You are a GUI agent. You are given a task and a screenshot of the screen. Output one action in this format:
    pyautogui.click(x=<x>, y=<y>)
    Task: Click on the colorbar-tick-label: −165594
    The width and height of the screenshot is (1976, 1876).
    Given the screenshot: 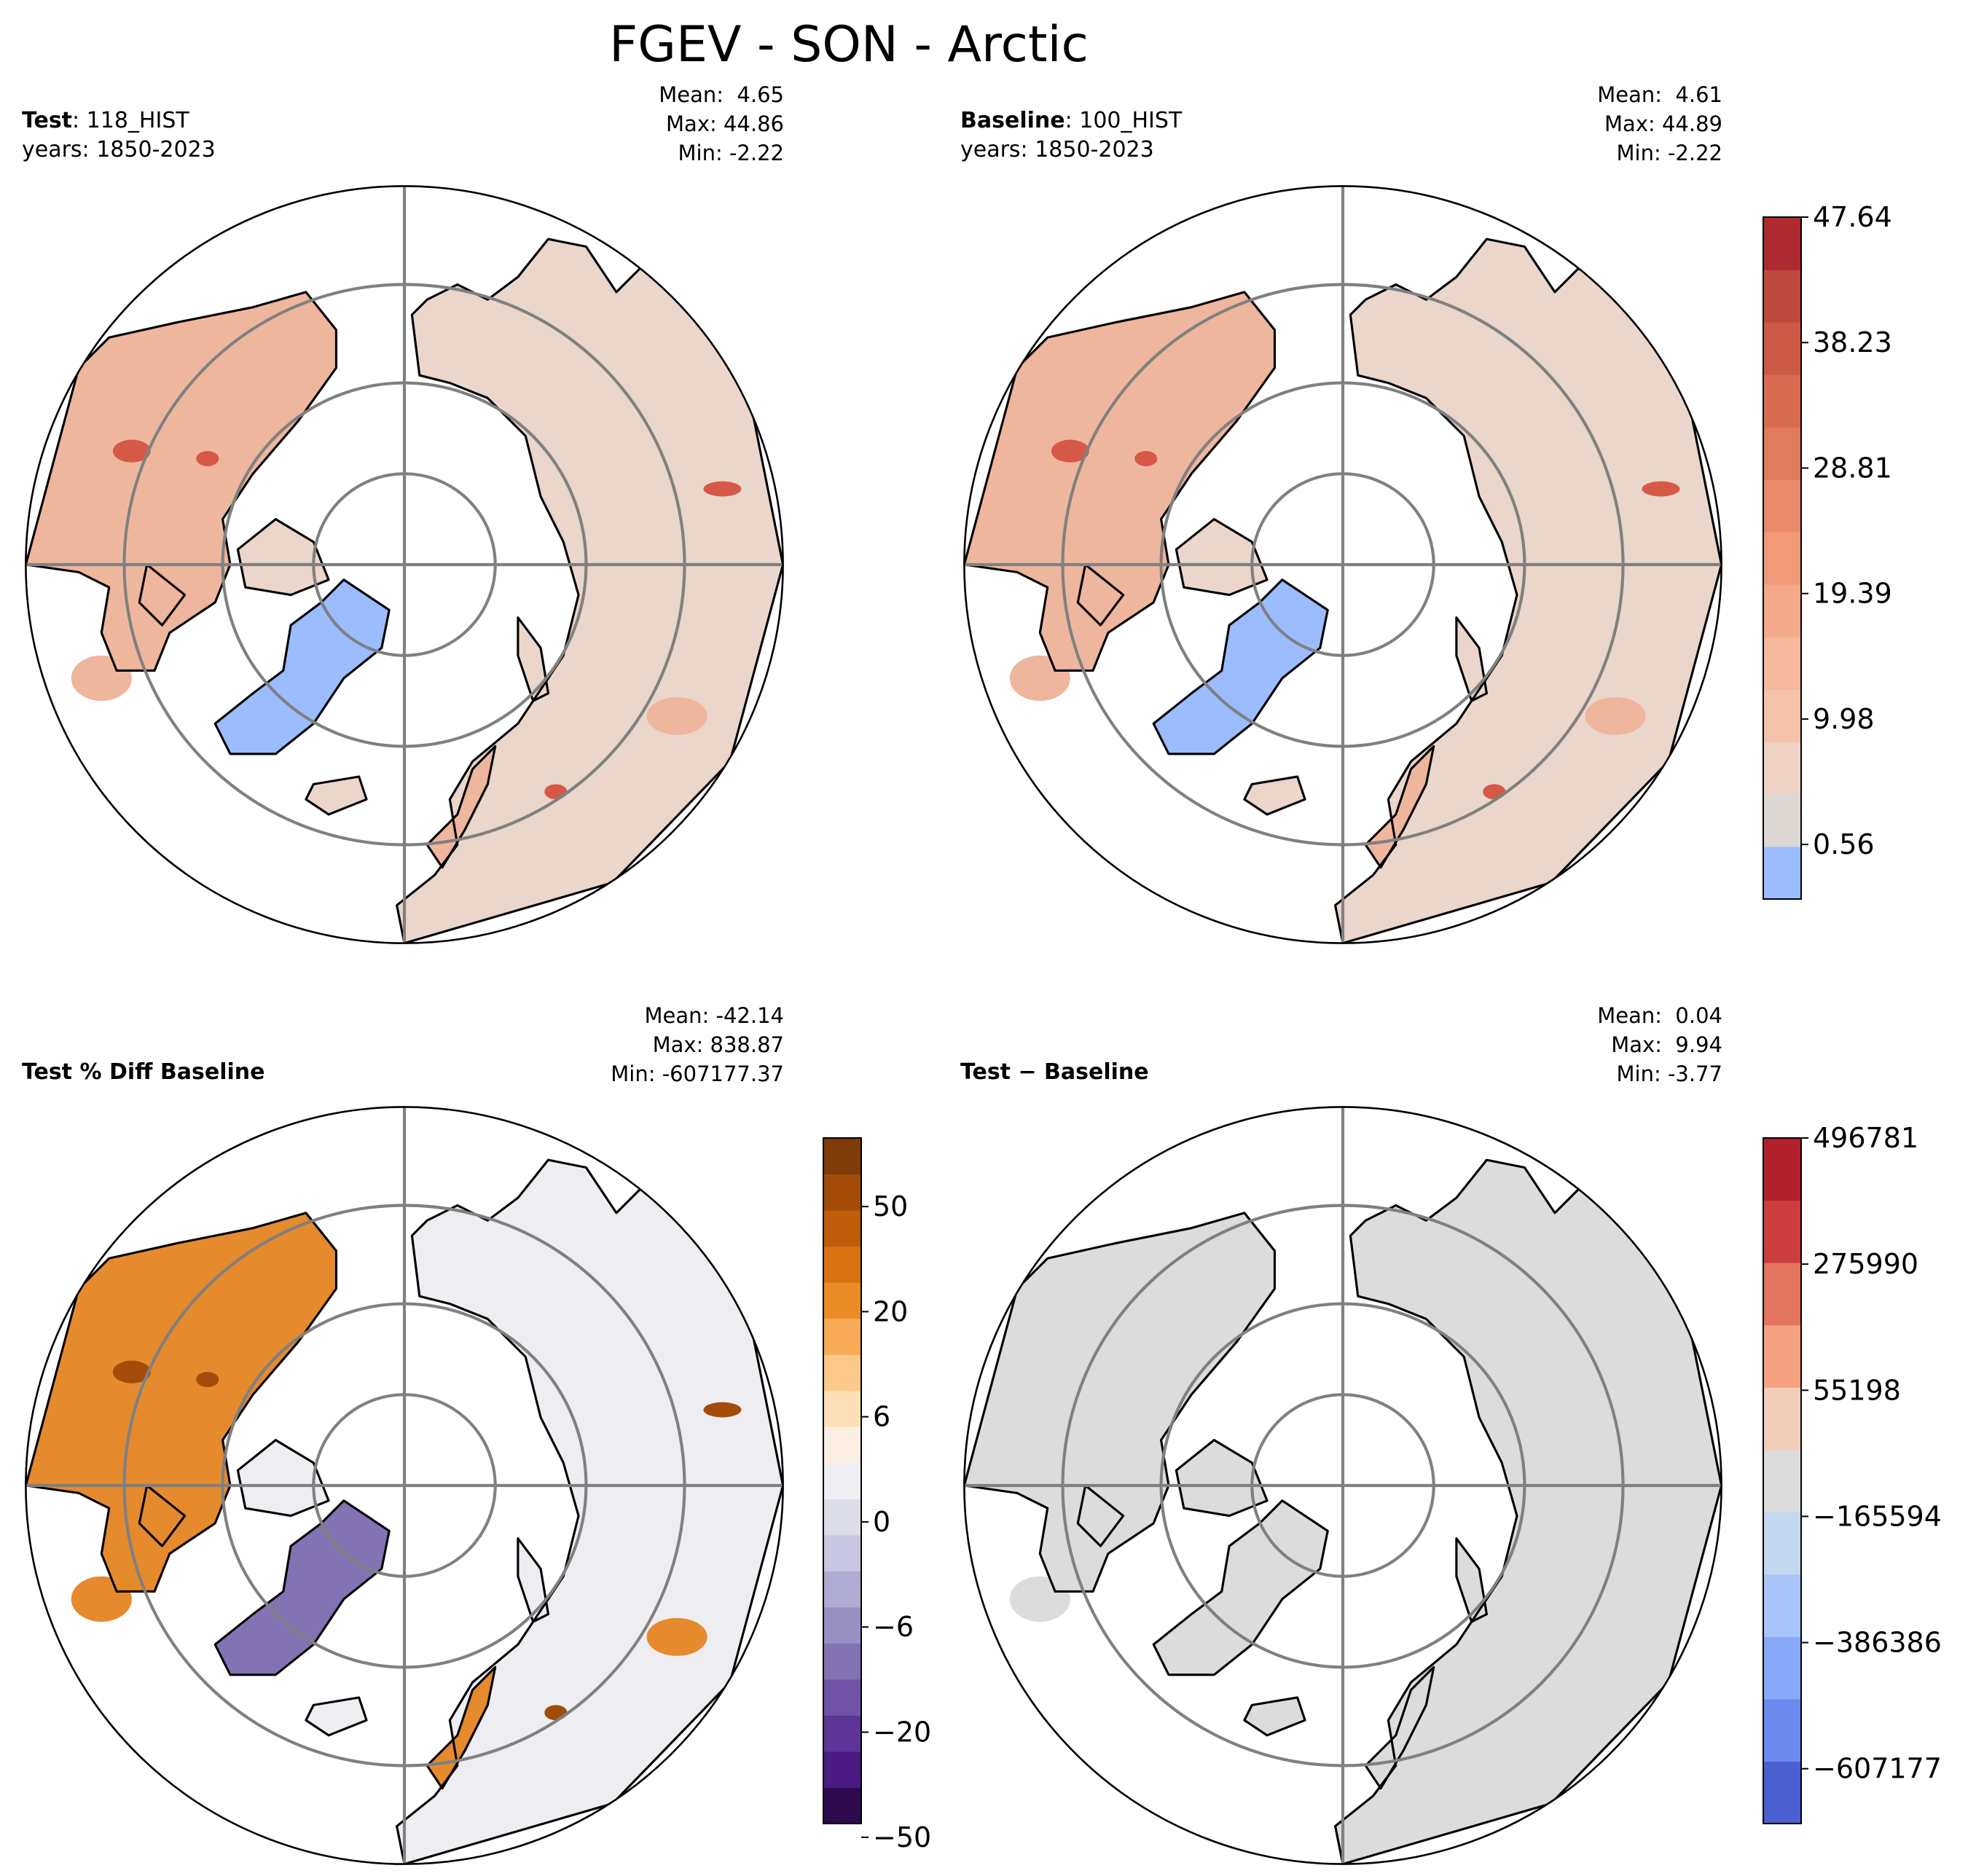 What is the action you would take?
    pyautogui.click(x=1877, y=1516)
    